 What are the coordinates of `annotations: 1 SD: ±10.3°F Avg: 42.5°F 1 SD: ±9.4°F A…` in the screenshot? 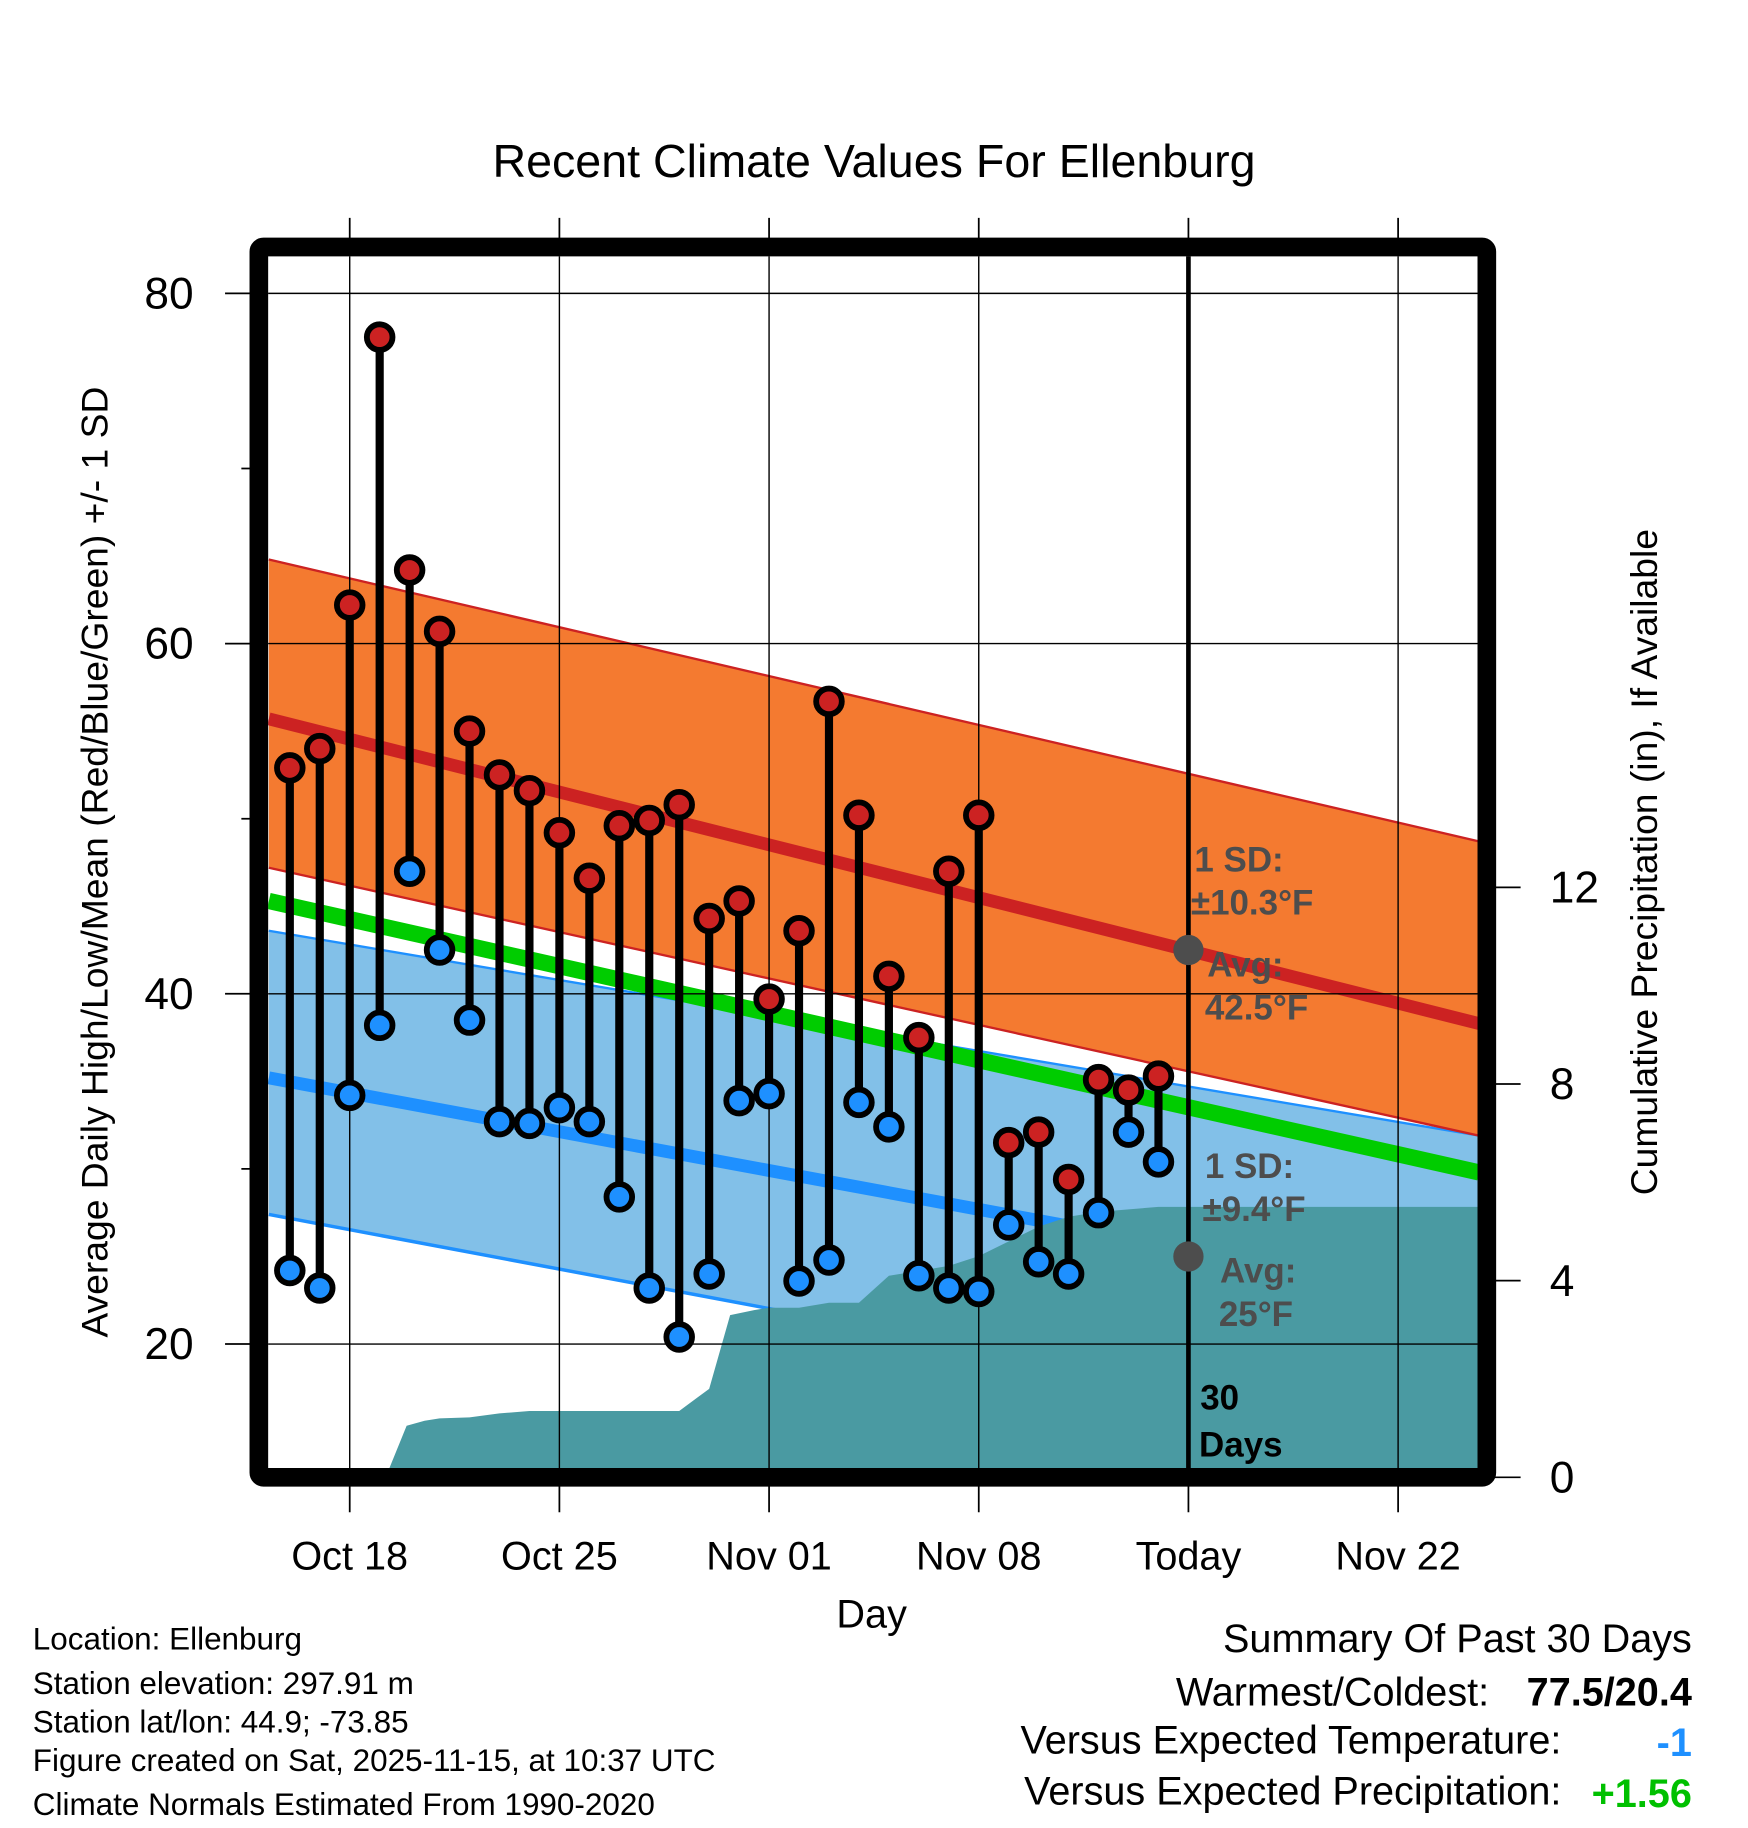 It's located at (1252, 1152).